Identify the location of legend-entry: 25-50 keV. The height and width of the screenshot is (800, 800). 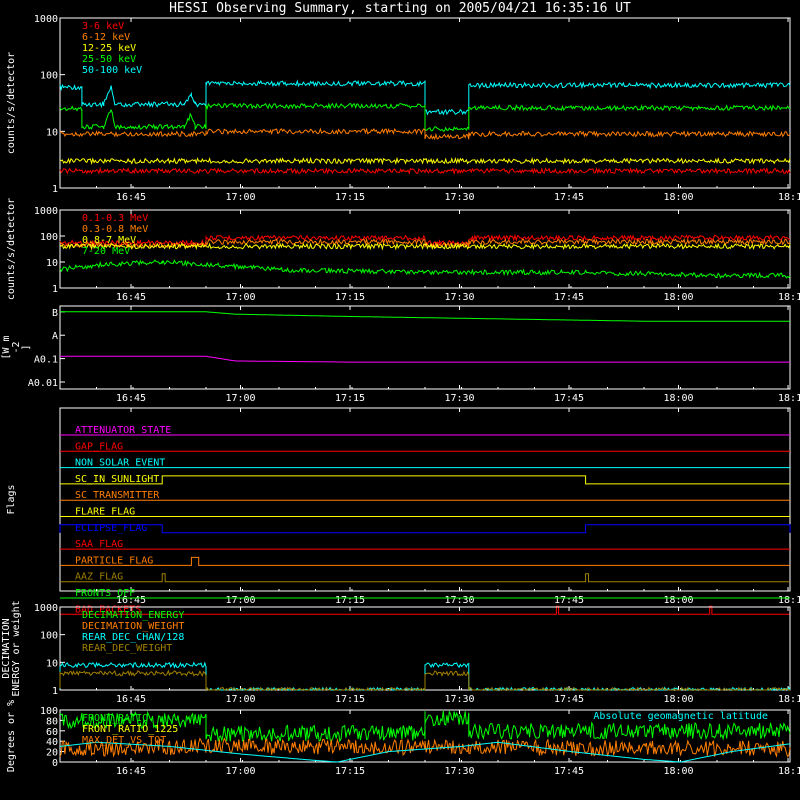
(109, 59).